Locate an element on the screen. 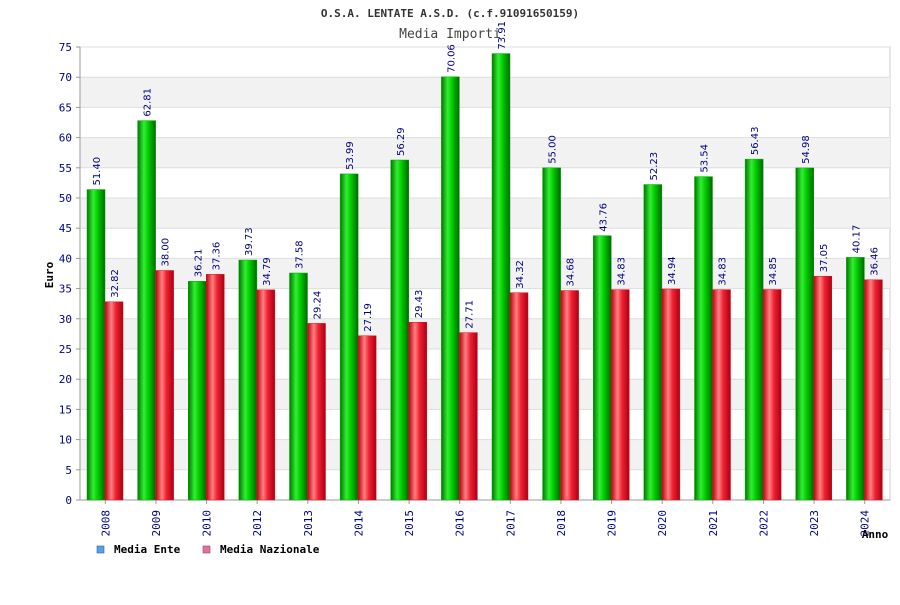 The width and height of the screenshot is (900, 605). bar-media-ente-2010 is located at coordinates (197, 391).